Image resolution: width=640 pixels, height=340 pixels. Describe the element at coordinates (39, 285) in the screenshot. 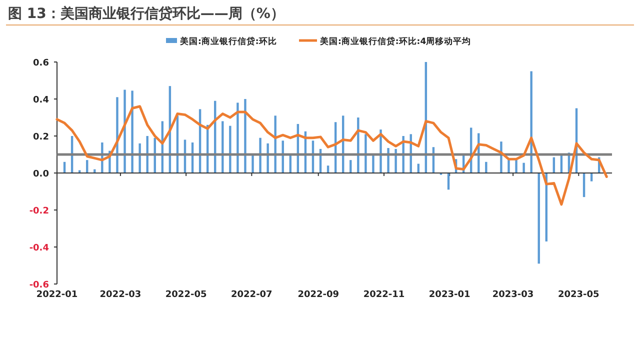

I see `y-tick-label: -0.6` at that location.